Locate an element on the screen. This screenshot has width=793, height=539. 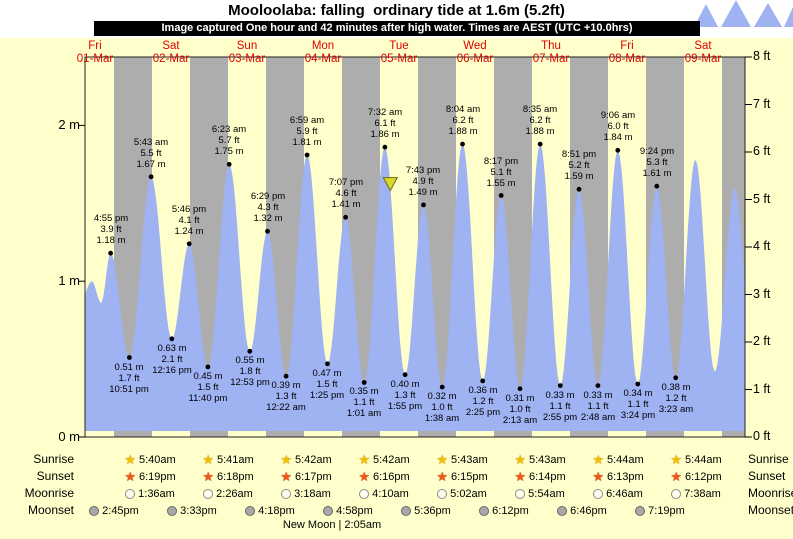
tide-high-label: 7:32 am 6.1 ft 1.86 m is located at coordinates (385, 123).